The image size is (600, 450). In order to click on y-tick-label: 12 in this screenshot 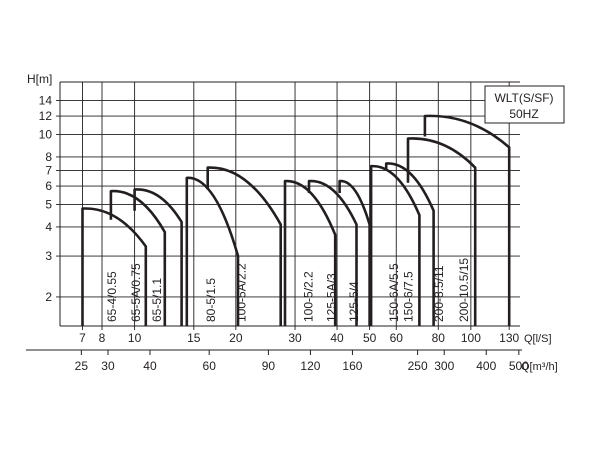, I will do `click(46, 116)`.